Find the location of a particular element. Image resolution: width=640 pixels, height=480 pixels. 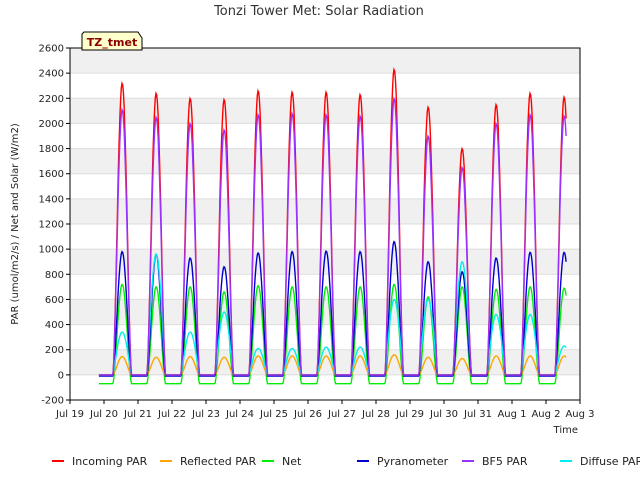

chart-title: Tonzi Tower Met: Solar Radiation is located at coordinates (318, 11).